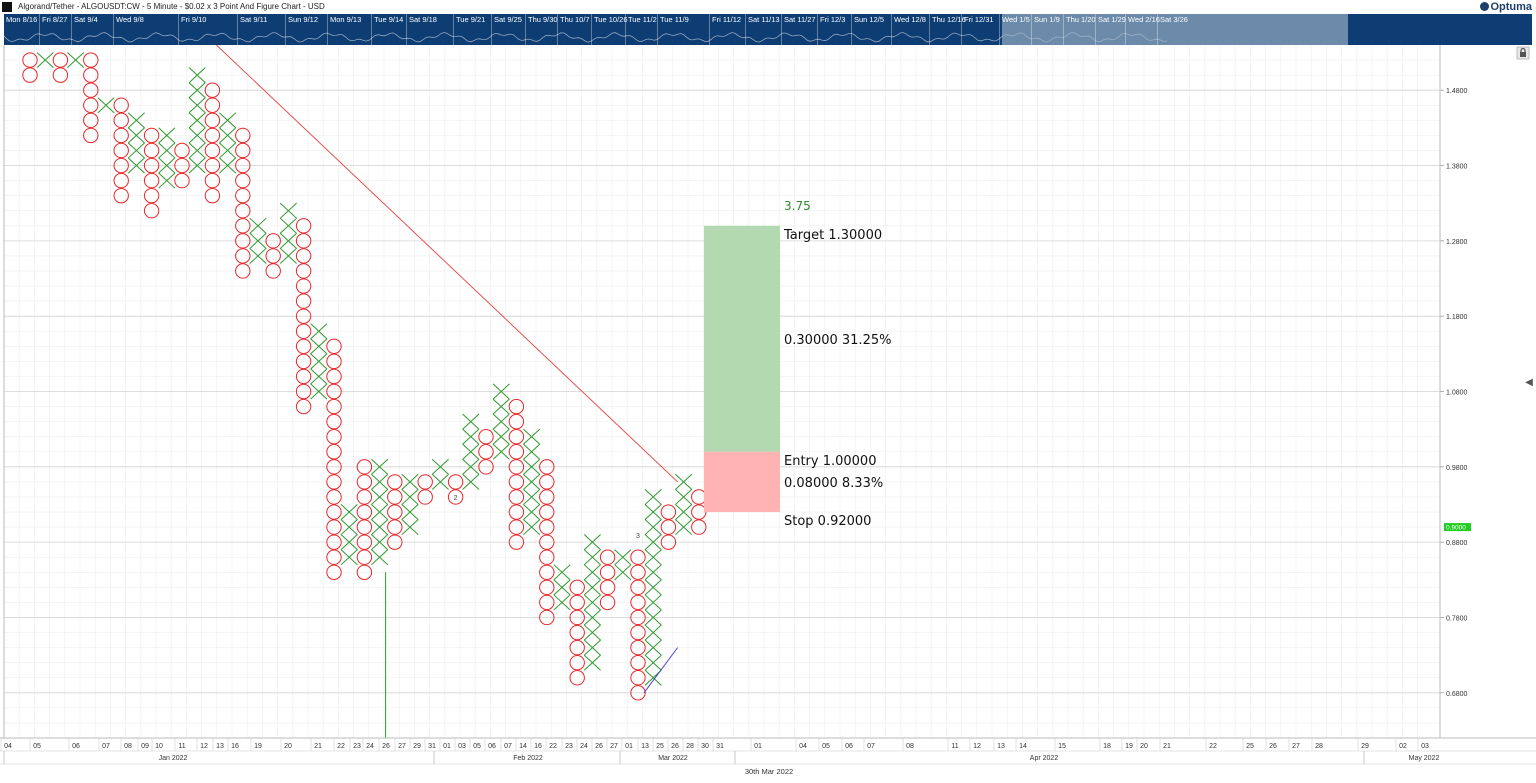  I want to click on navigator-date-label: Tue 11/2, so click(642, 19).